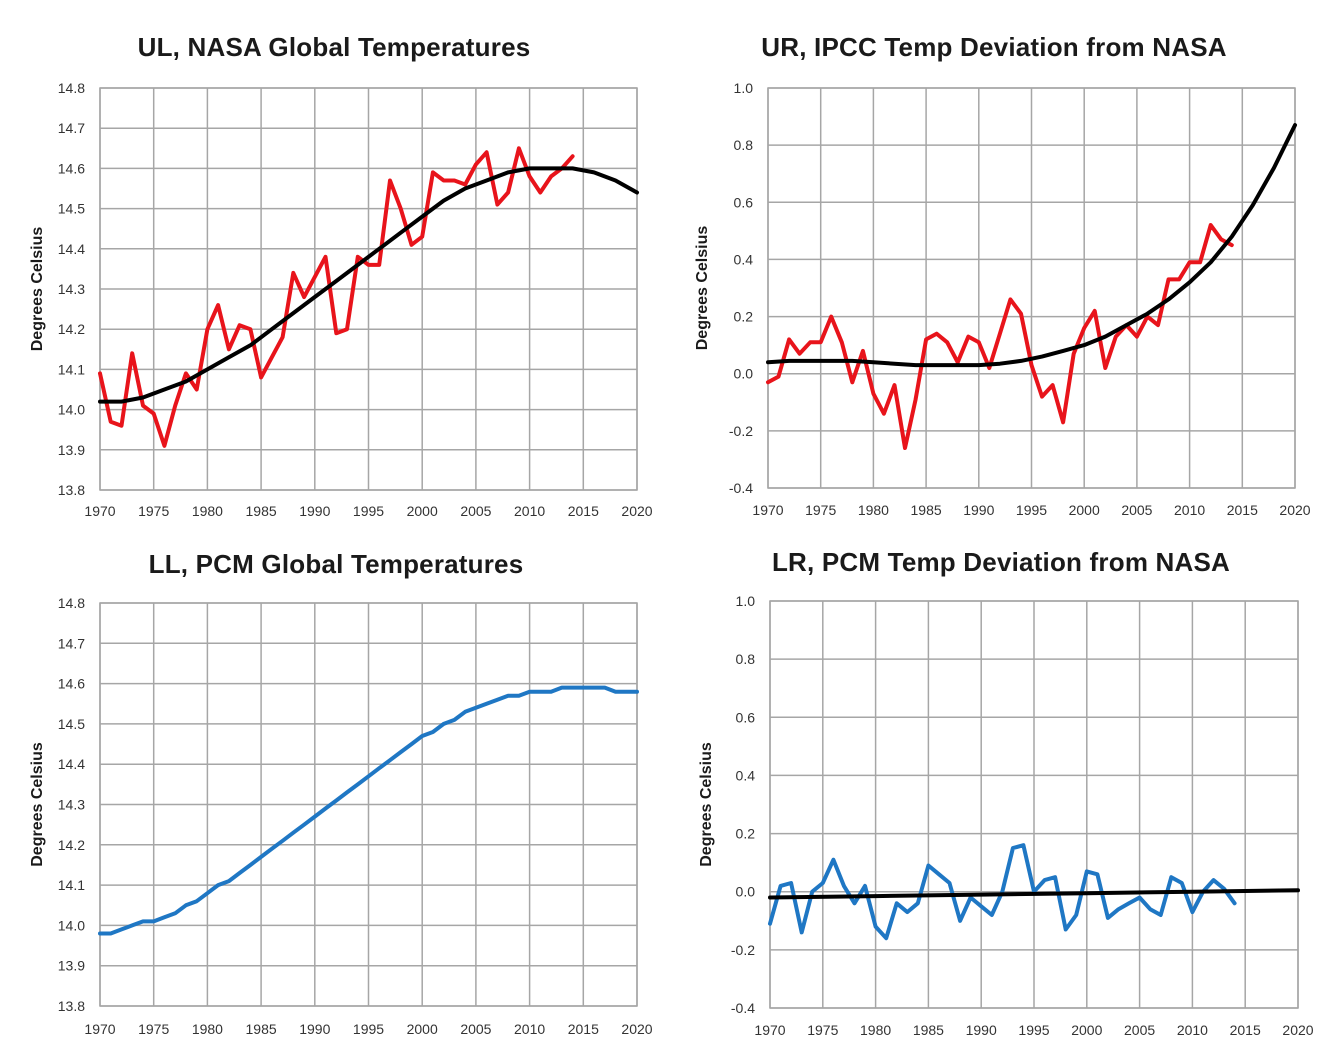 This screenshot has width=1338, height=1054. Describe the element at coordinates (334, 47) in the screenshot. I see `chart-title: UL, NASA Global Temperatures` at that location.